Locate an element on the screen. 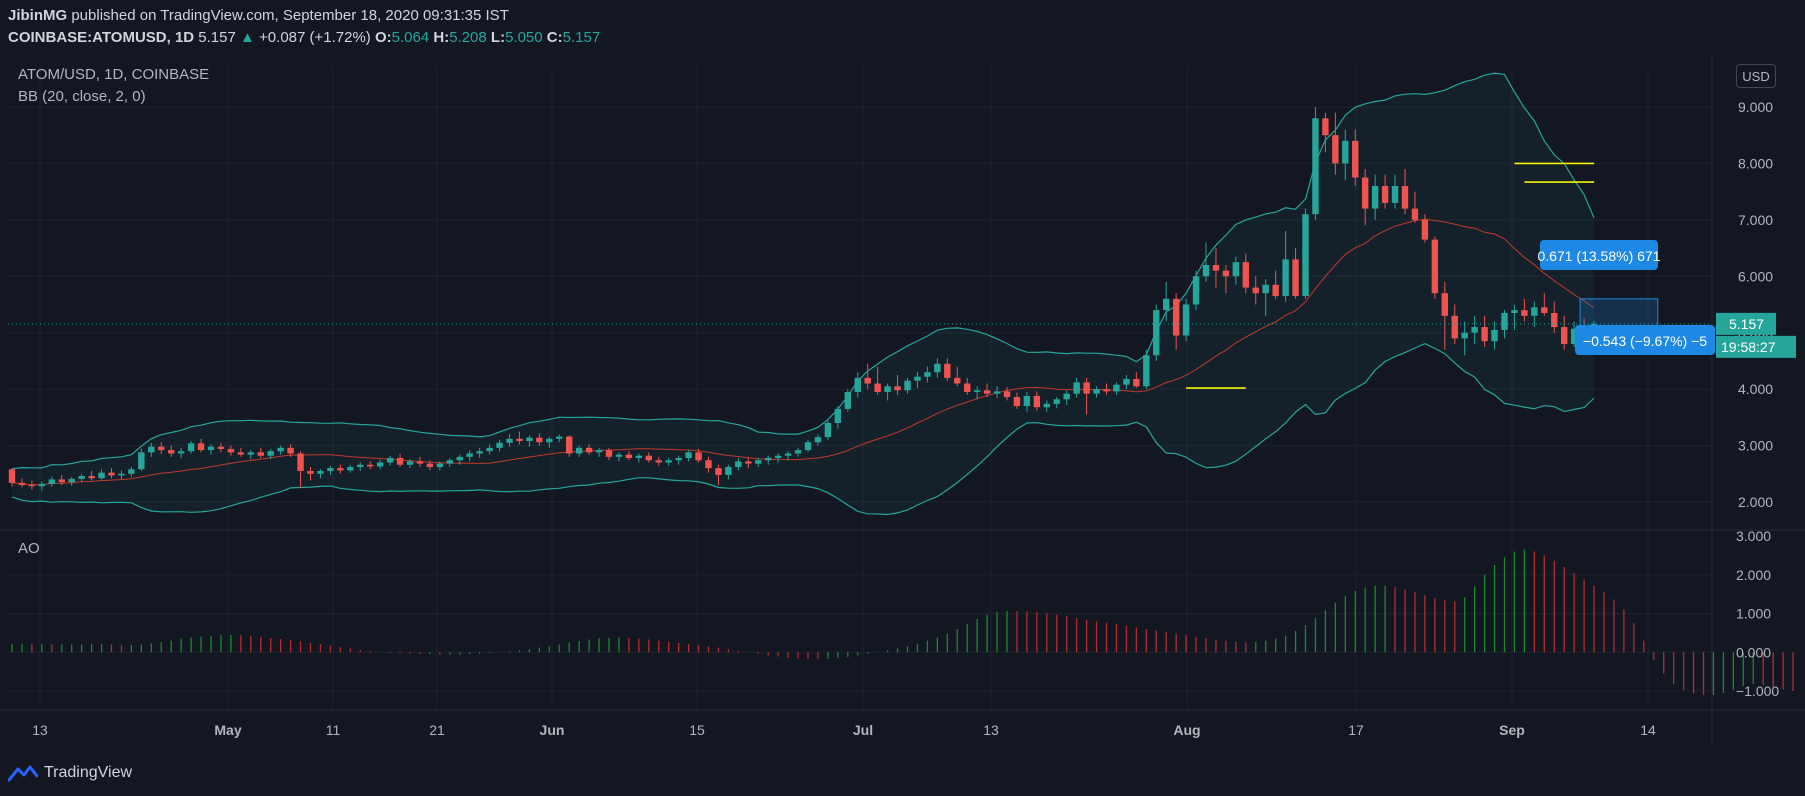 This screenshot has height=796, width=1805. time-tick-label: 17 is located at coordinates (1356, 730).